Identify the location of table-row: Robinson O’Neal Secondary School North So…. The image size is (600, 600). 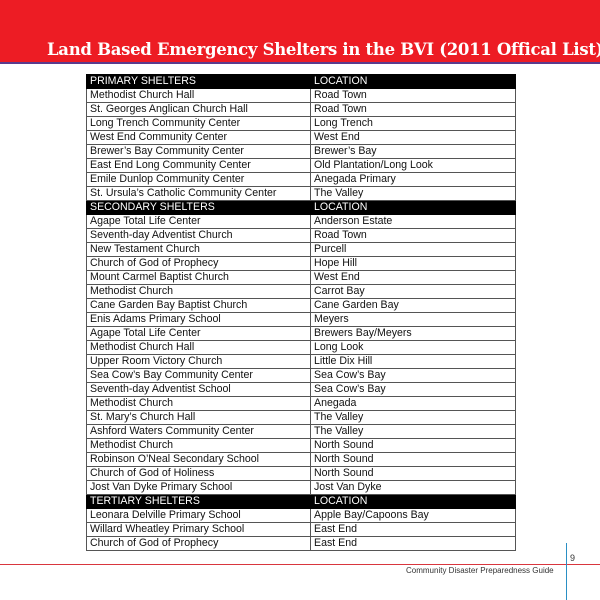
(301, 459).